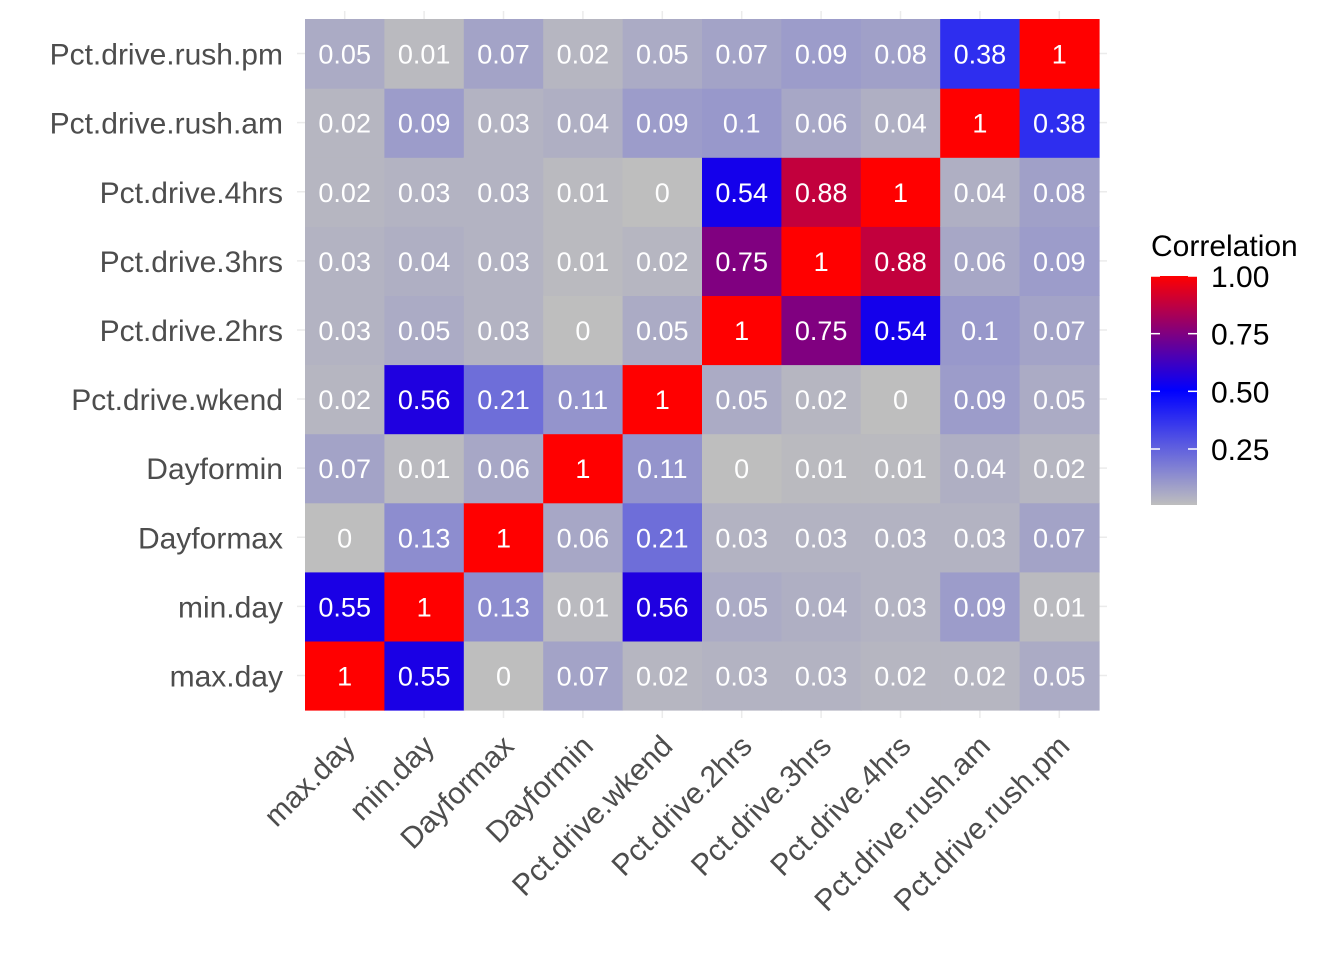 The width and height of the screenshot is (1344, 960). I want to click on cell-value-label: 0.88, so click(900, 262).